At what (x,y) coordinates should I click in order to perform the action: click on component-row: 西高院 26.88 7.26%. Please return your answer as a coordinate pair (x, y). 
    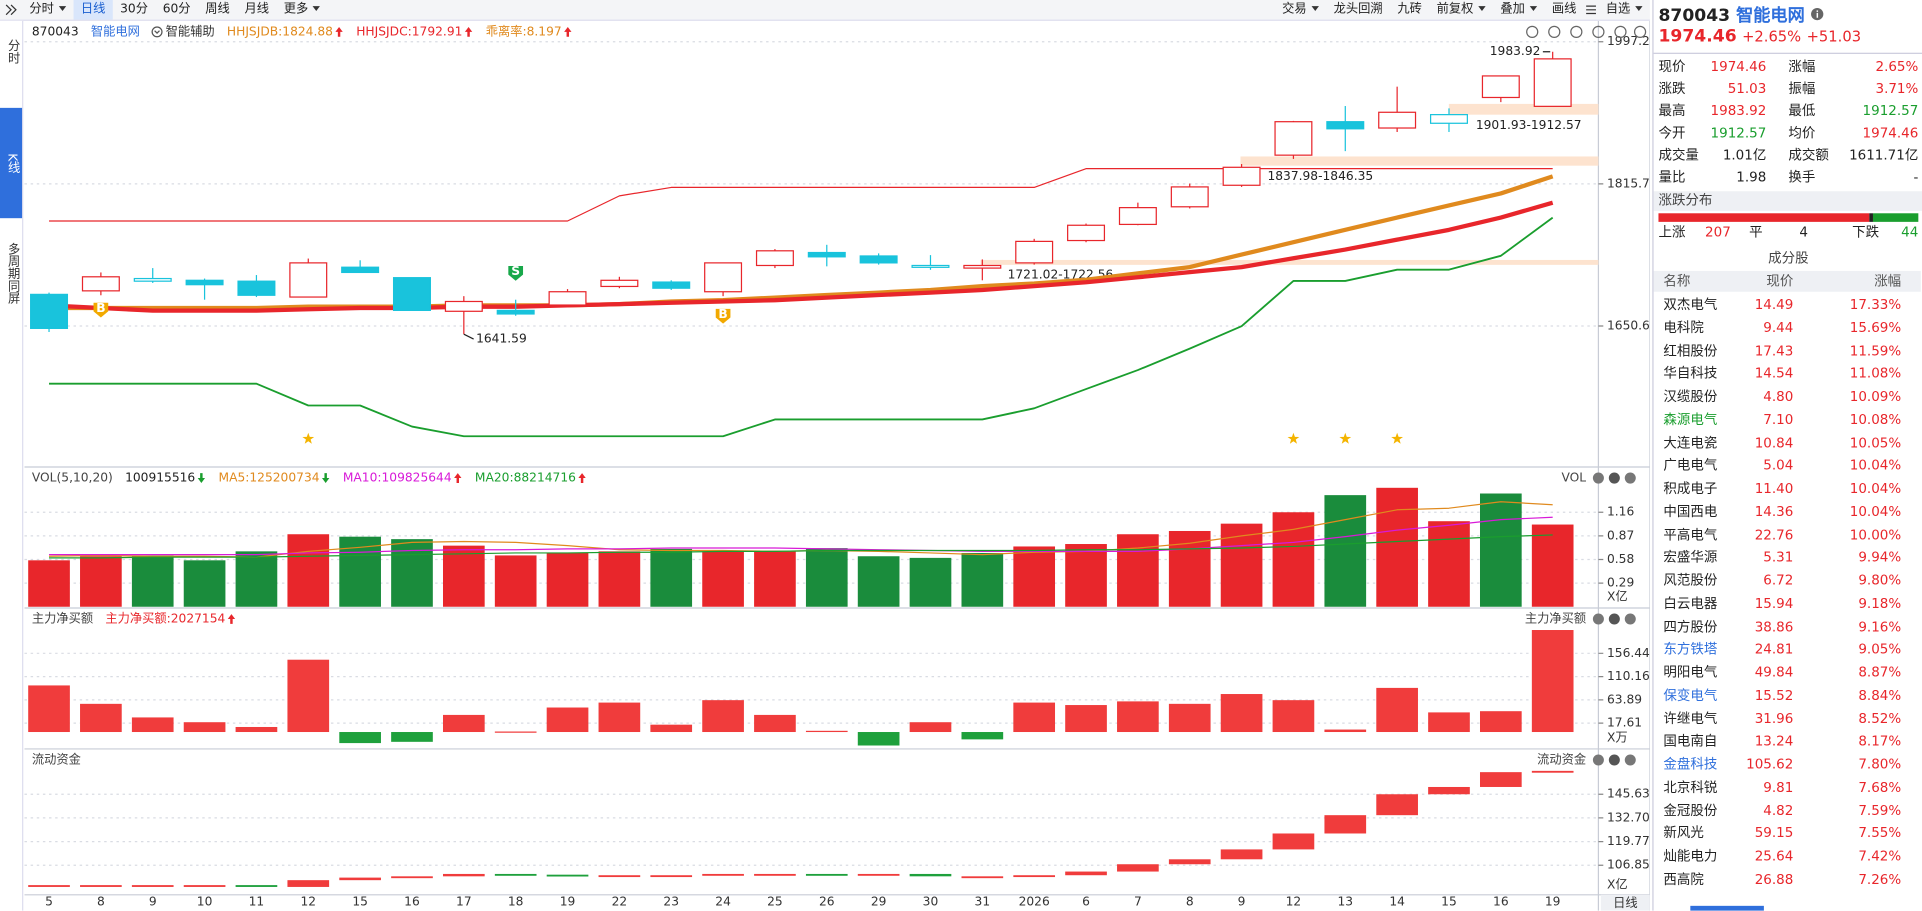
    Looking at the image, I should click on (1787, 880).